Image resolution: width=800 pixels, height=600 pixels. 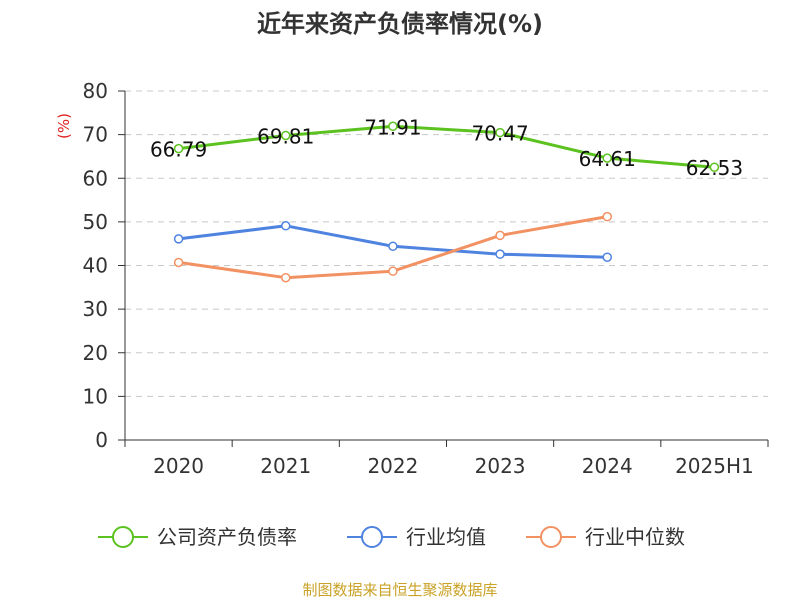 I want to click on y-tick-label: 30, so click(x=95, y=309).